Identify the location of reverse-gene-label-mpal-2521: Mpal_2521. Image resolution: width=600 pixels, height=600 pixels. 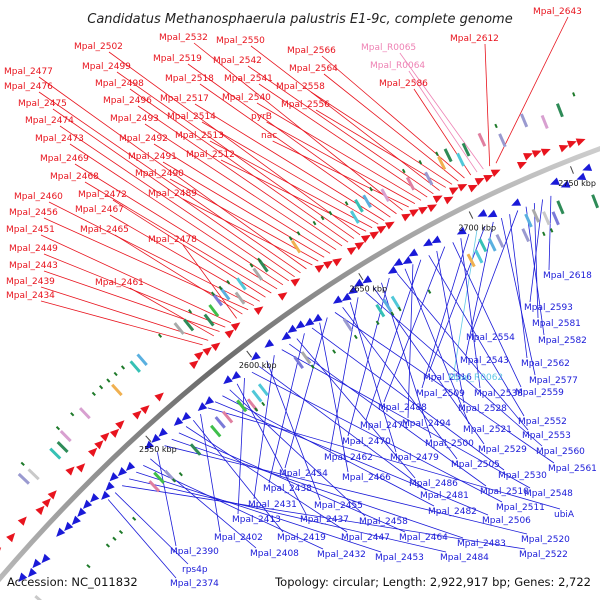
(487, 430).